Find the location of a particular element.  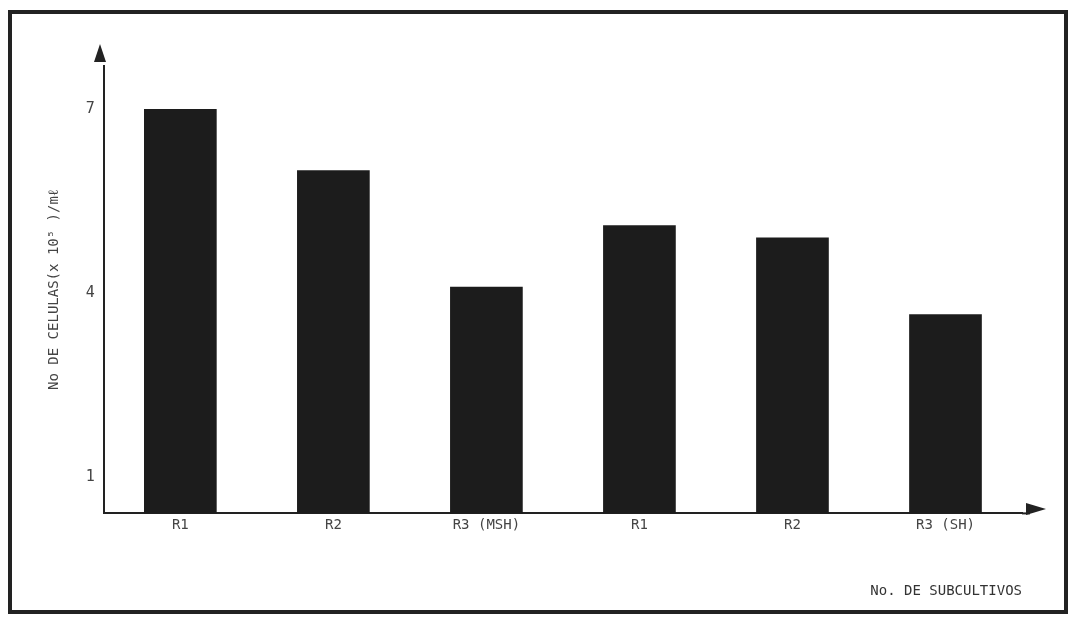

y-axis-title: No DE CELULAS(x 10⁵ )/mℓ is located at coordinates (53, 289).